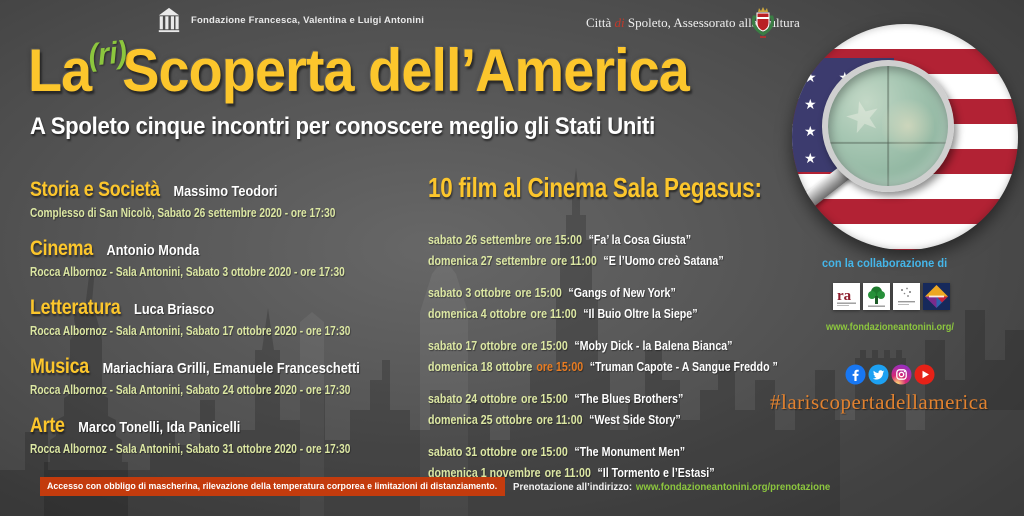 The width and height of the screenshot is (1024, 516). What do you see at coordinates (600, 22) in the screenshot?
I see `city-text-pre: Città` at bounding box center [600, 22].